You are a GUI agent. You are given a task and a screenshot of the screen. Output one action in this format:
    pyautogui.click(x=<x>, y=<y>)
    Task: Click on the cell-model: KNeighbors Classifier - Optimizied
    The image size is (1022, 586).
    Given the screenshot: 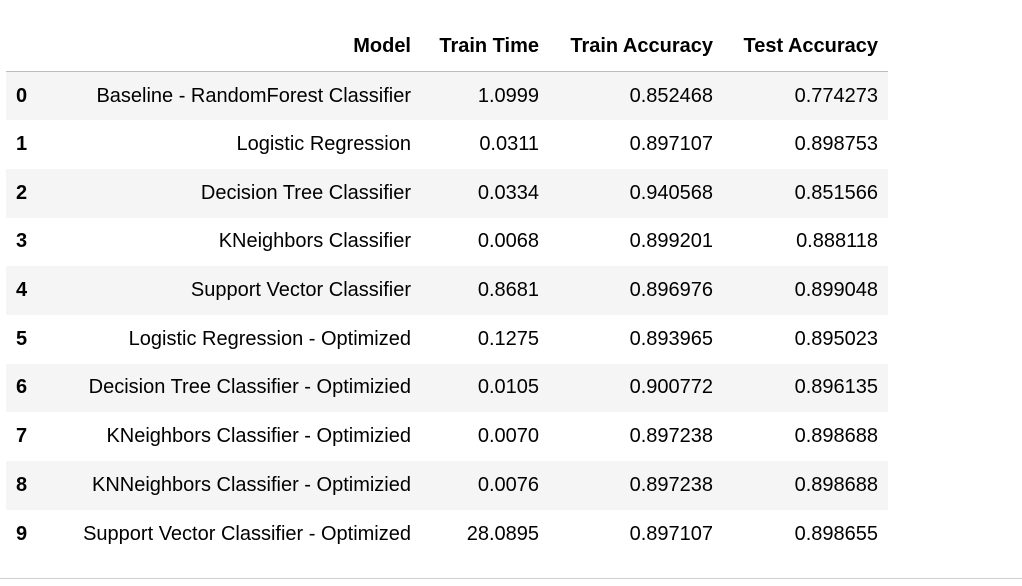 What is the action you would take?
    pyautogui.click(x=258, y=436)
    